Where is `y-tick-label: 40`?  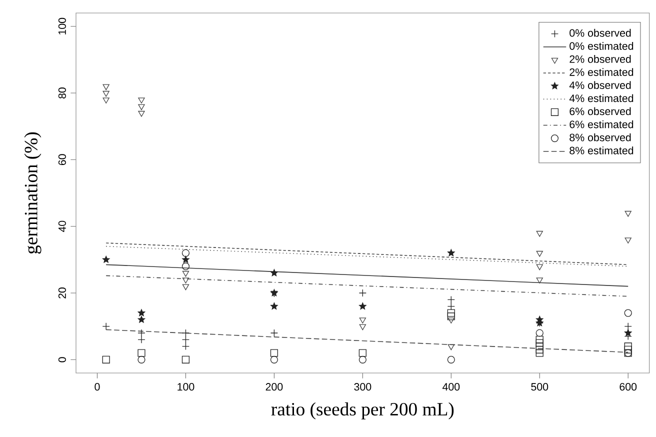
y-tick-label: 40 is located at coordinates (62, 226).